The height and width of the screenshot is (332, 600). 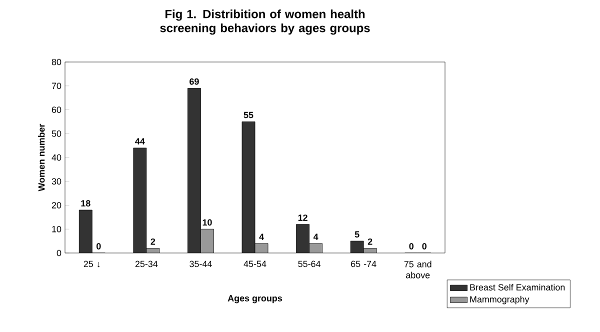 I want to click on y-tick-label: 20, so click(x=57, y=205).